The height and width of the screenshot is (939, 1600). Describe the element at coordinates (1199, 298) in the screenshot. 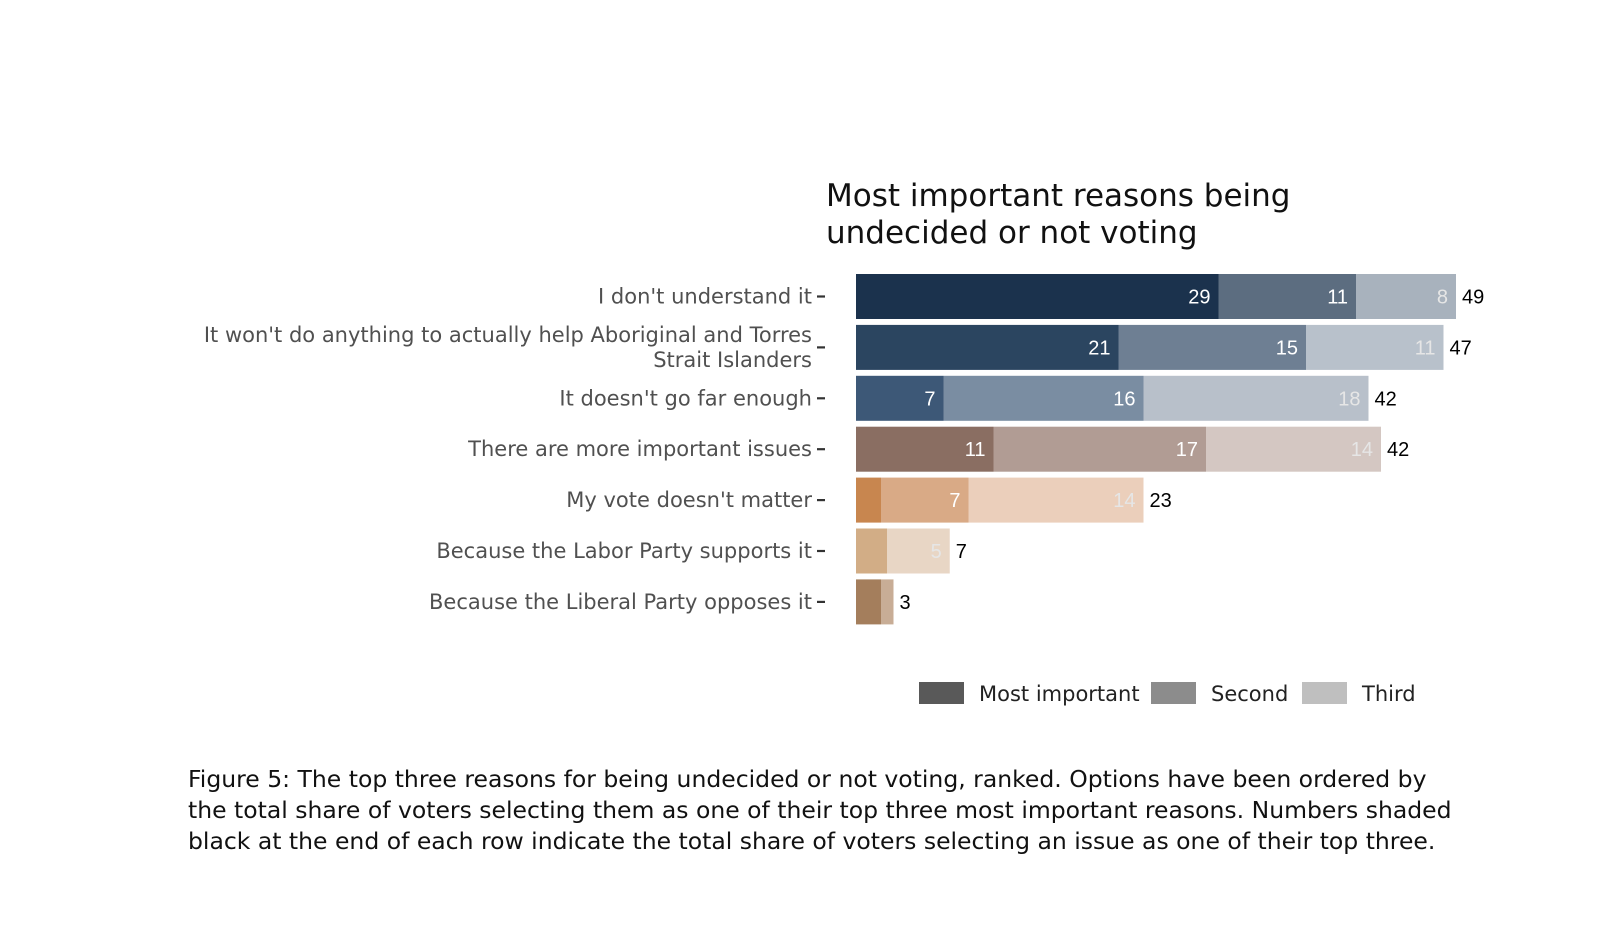

I see `segment-value-label: 29` at that location.